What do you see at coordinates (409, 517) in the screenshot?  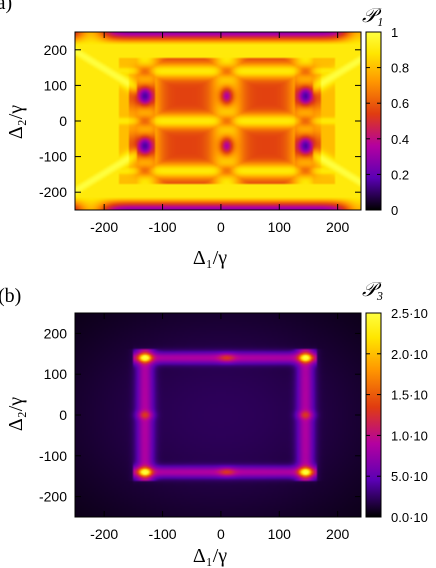 I see `colorbar-tick-label: 0.0·10` at bounding box center [409, 517].